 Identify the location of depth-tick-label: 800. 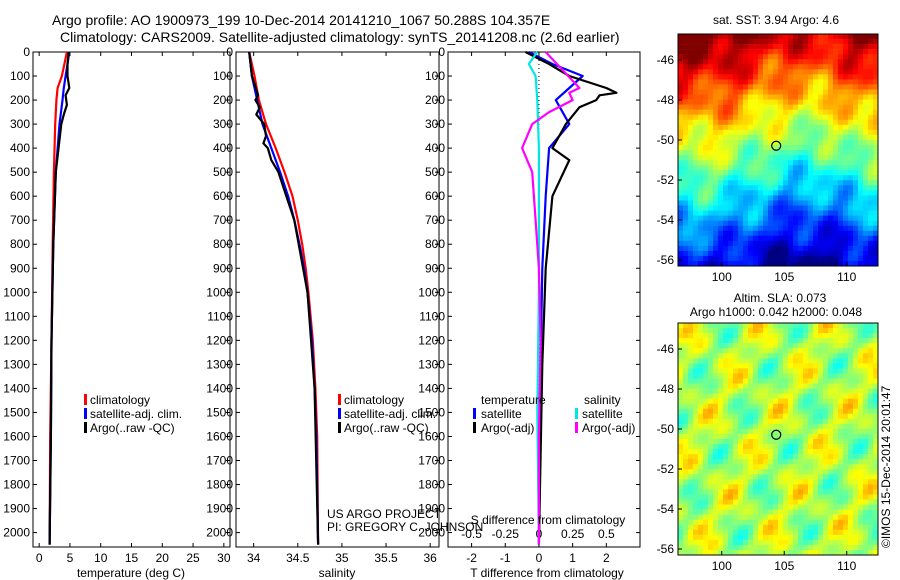
(435, 244).